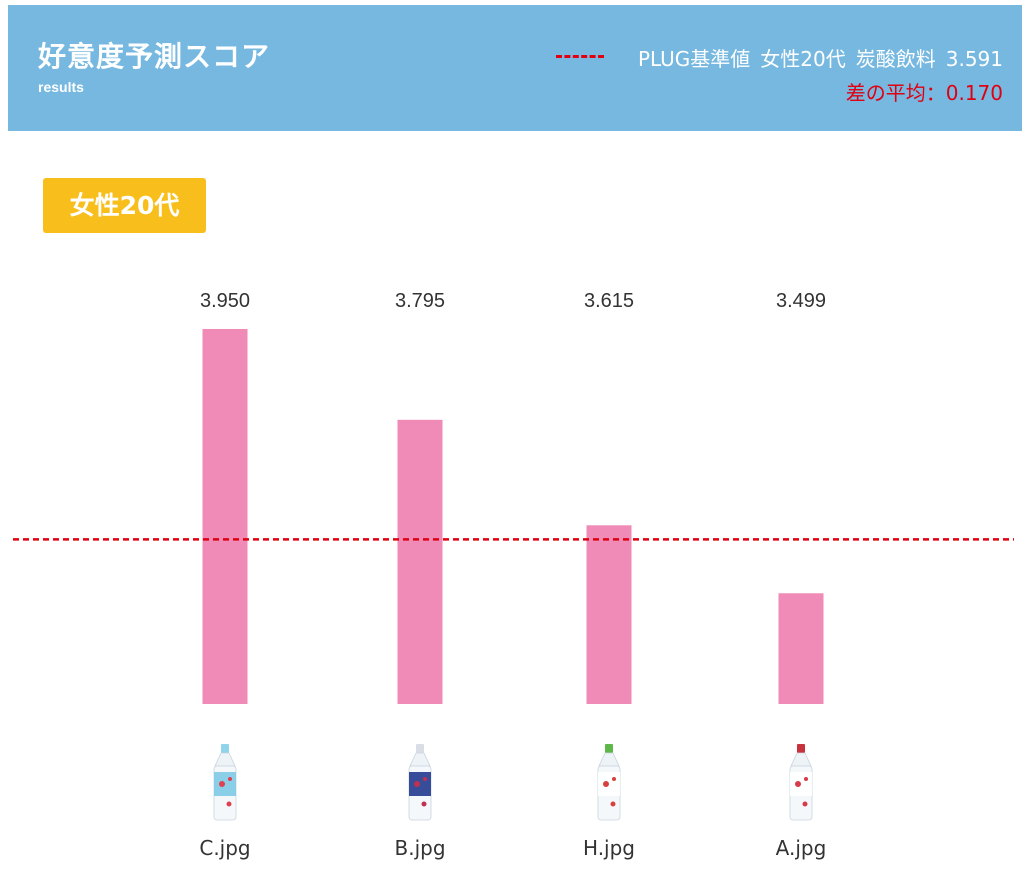 The width and height of the screenshot is (1022, 883). Describe the element at coordinates (154, 56) in the screenshot. I see `page-title: 好意度予測スコア` at that location.